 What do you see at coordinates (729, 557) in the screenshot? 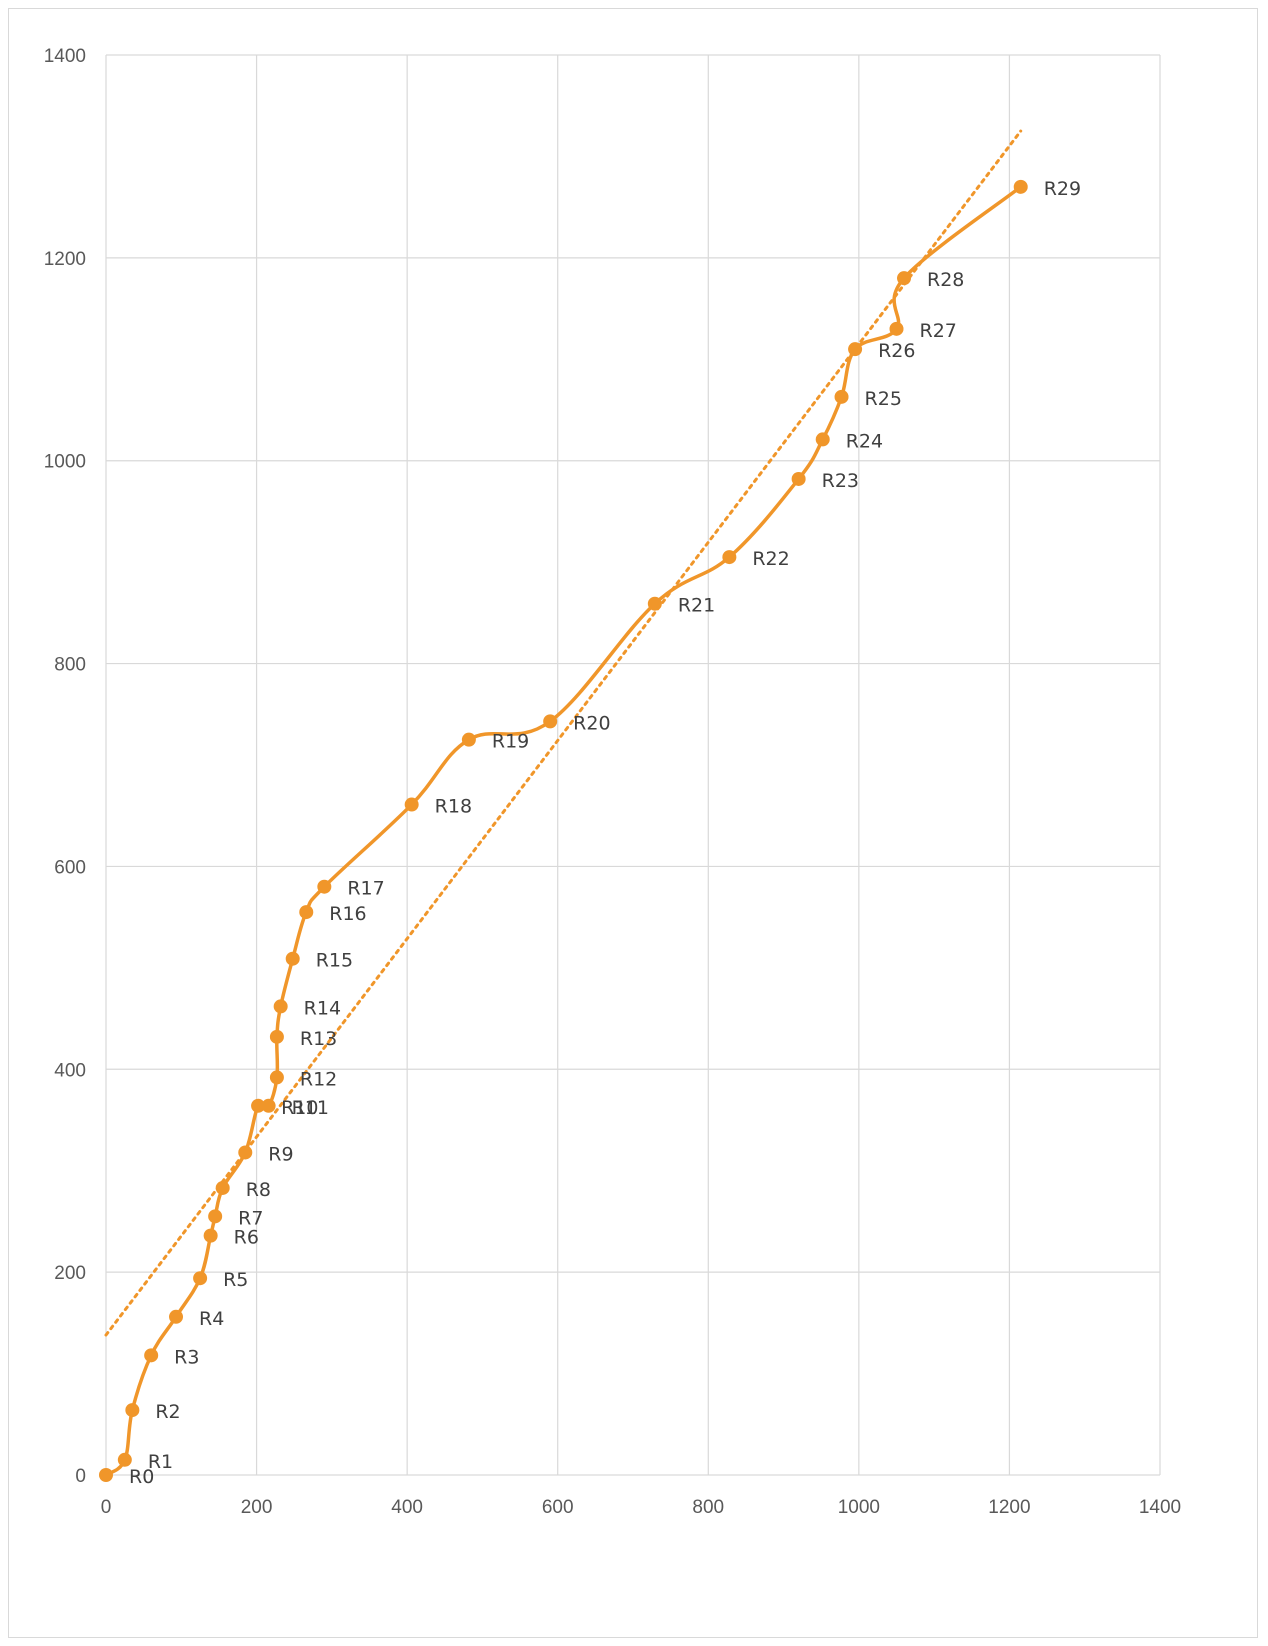
I see `point-R22` at bounding box center [729, 557].